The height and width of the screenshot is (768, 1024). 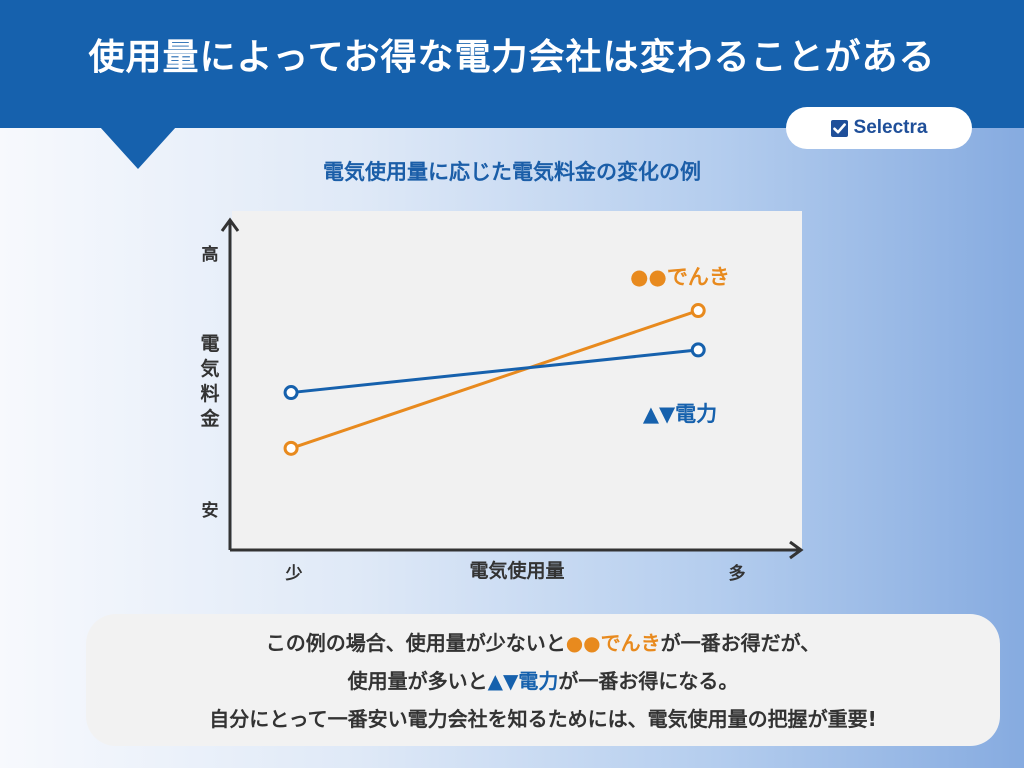 What do you see at coordinates (796, 550) in the screenshot?
I see `x-axis-arrow` at bounding box center [796, 550].